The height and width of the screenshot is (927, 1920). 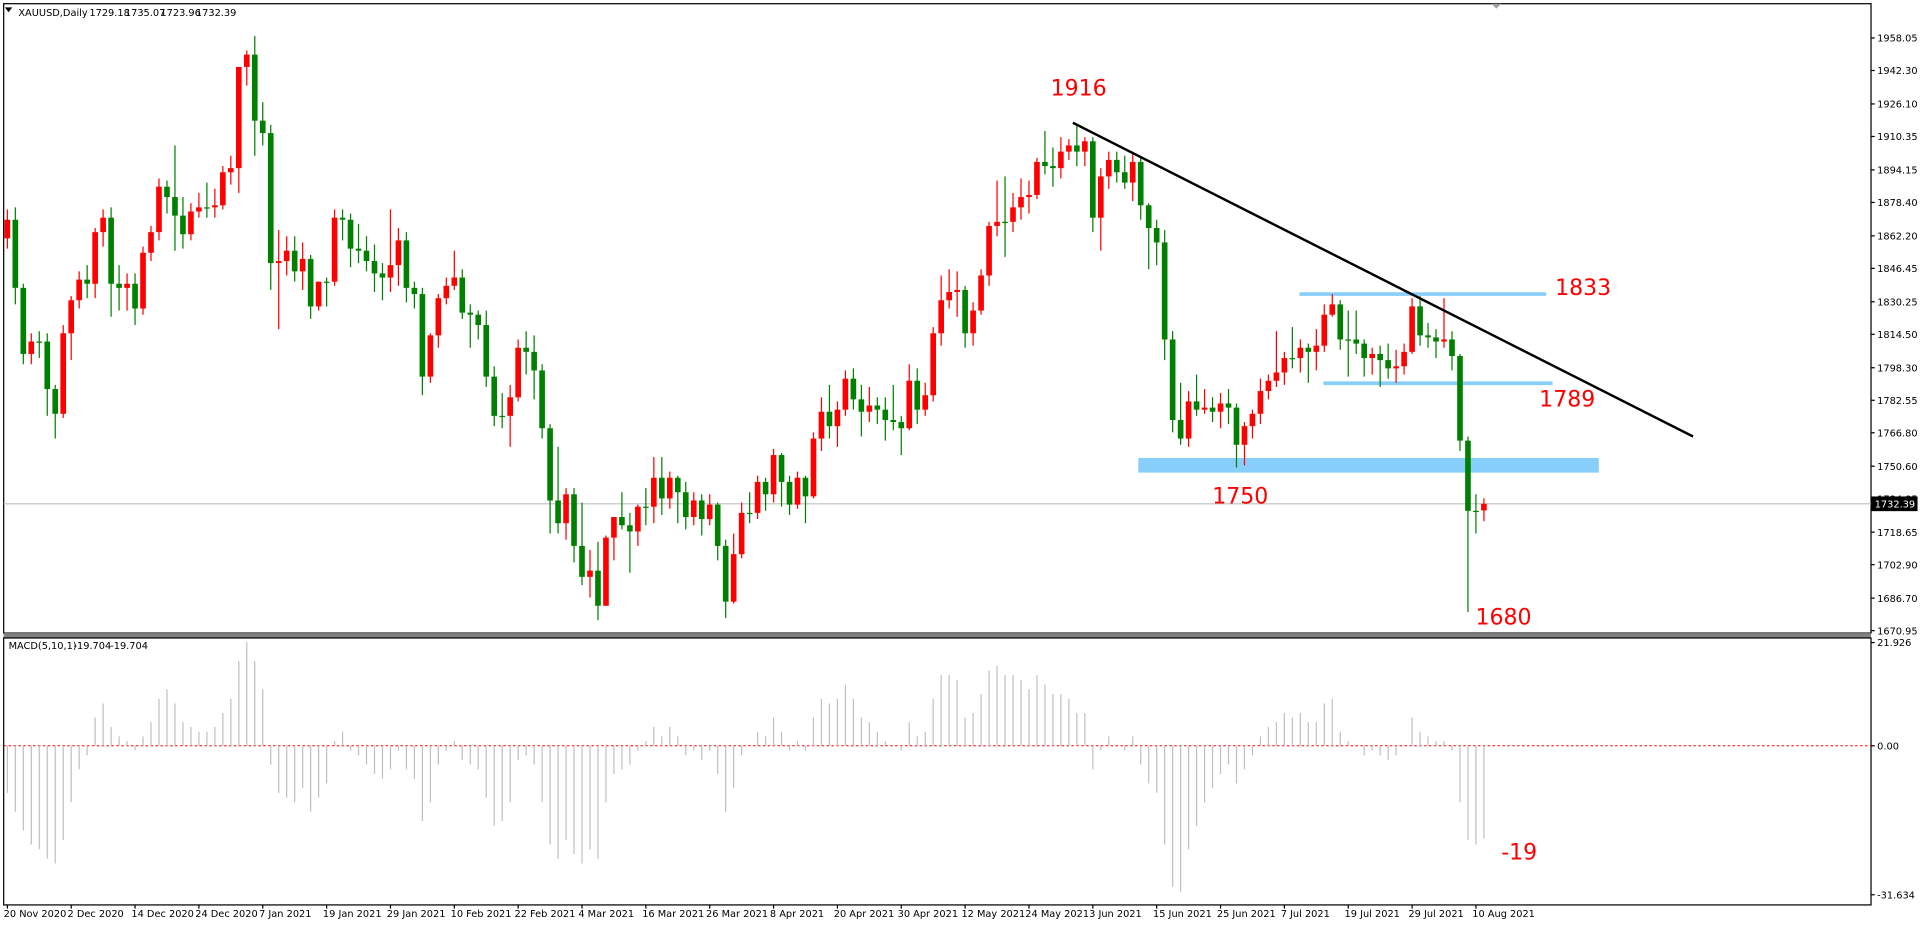 What do you see at coordinates (1567, 400) in the screenshot?
I see `annotation: 1789` at bounding box center [1567, 400].